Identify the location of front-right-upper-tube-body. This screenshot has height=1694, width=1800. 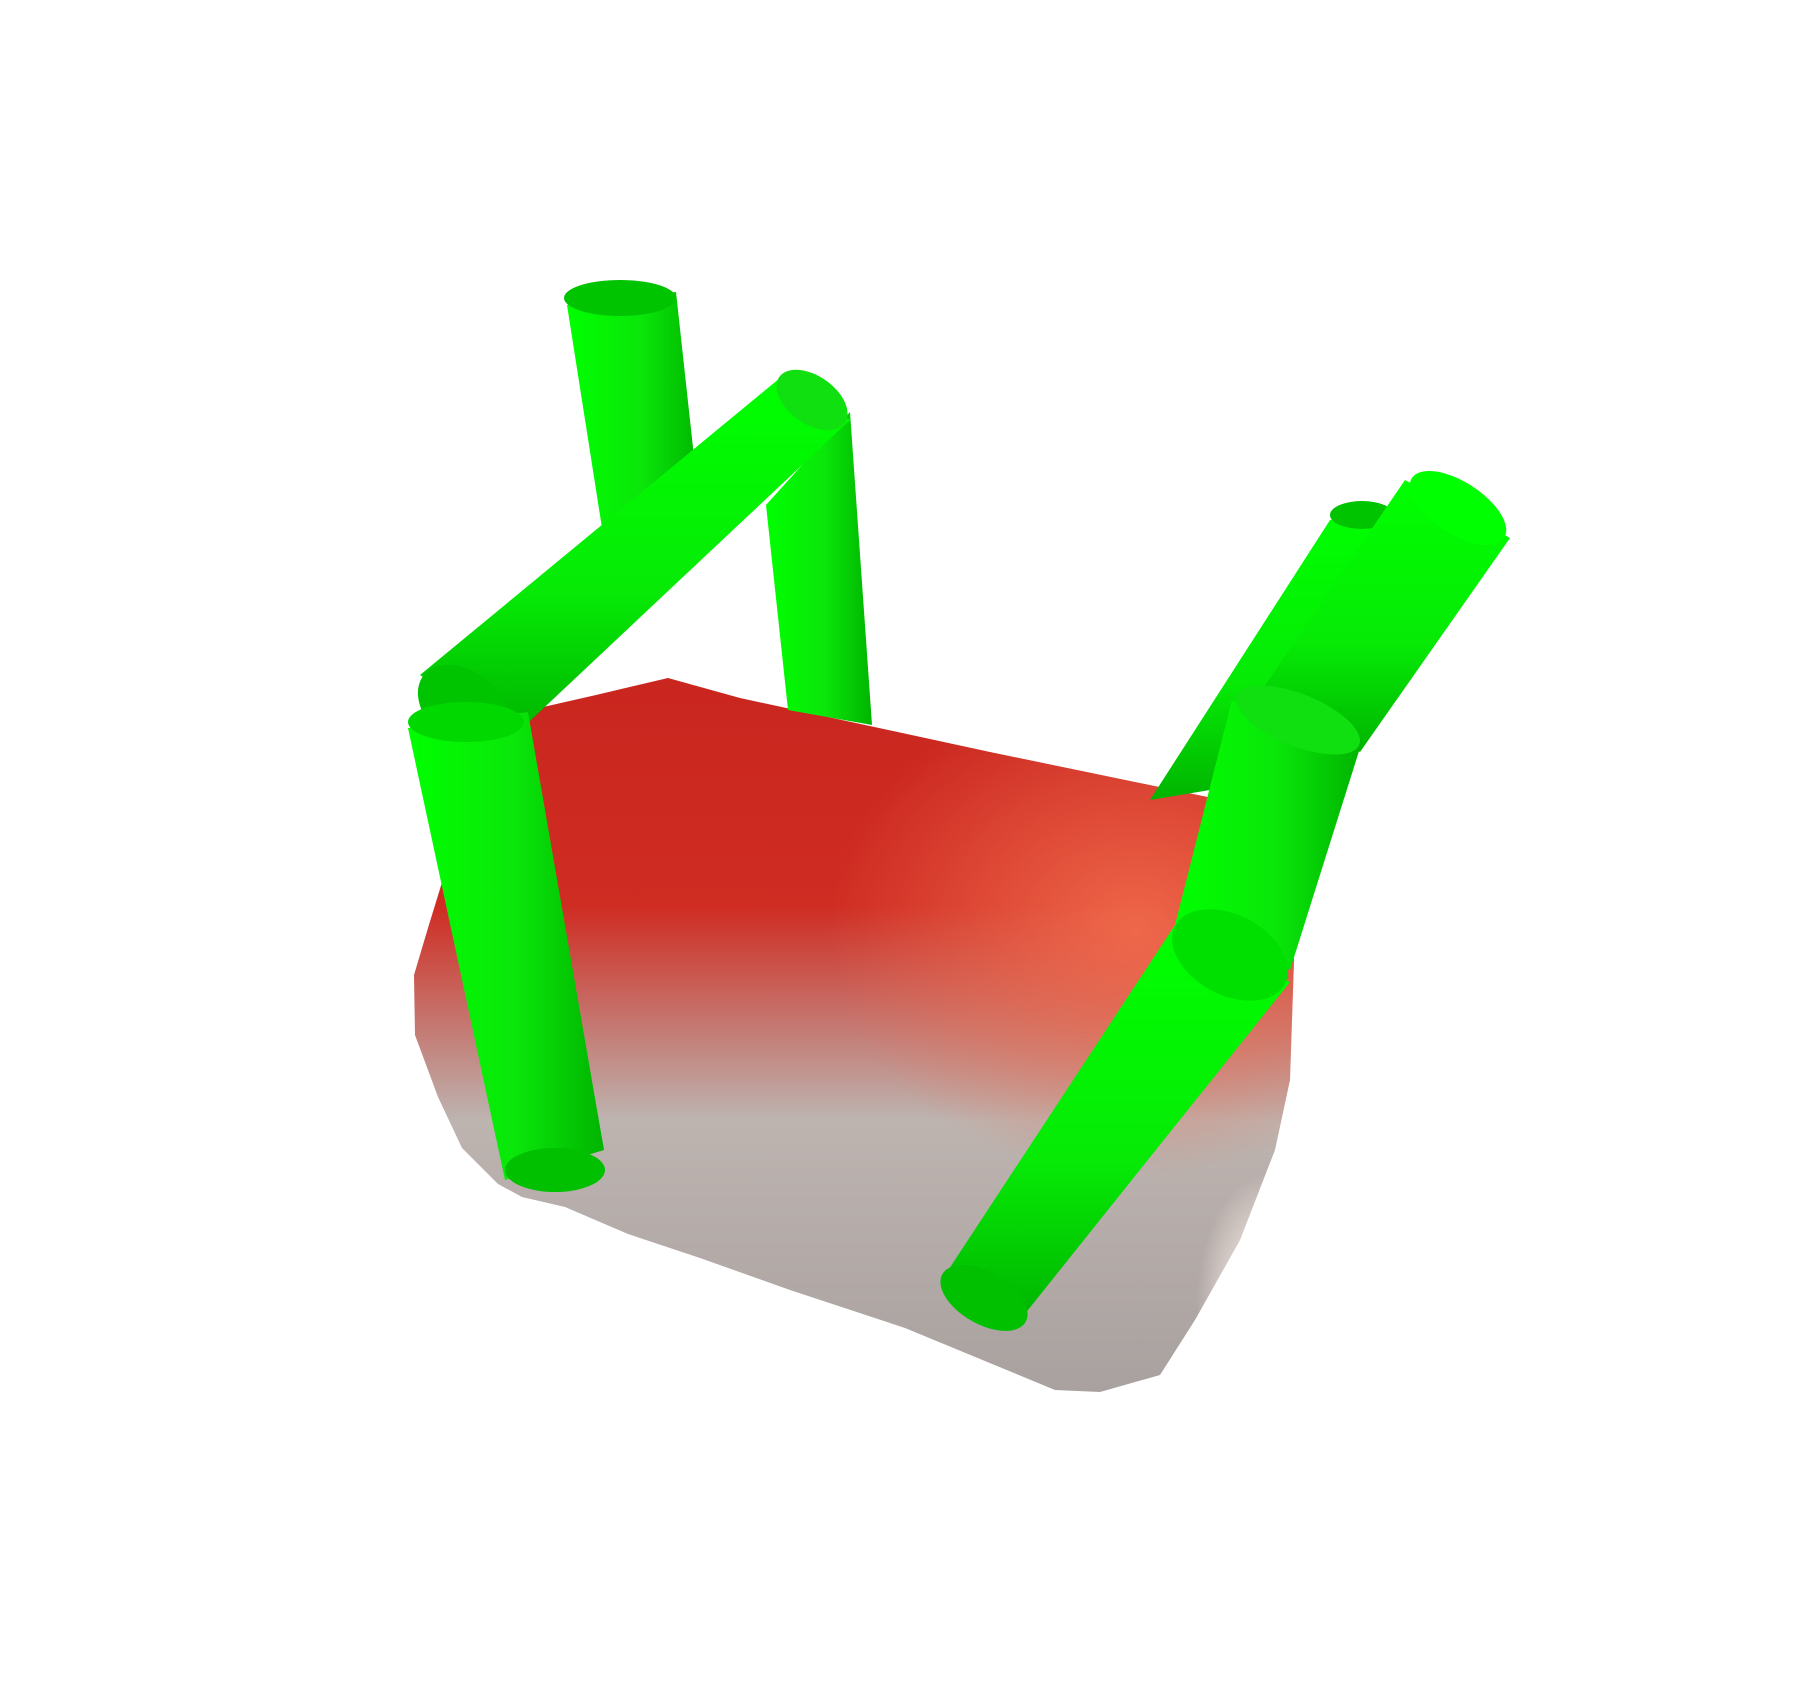
(1382, 616).